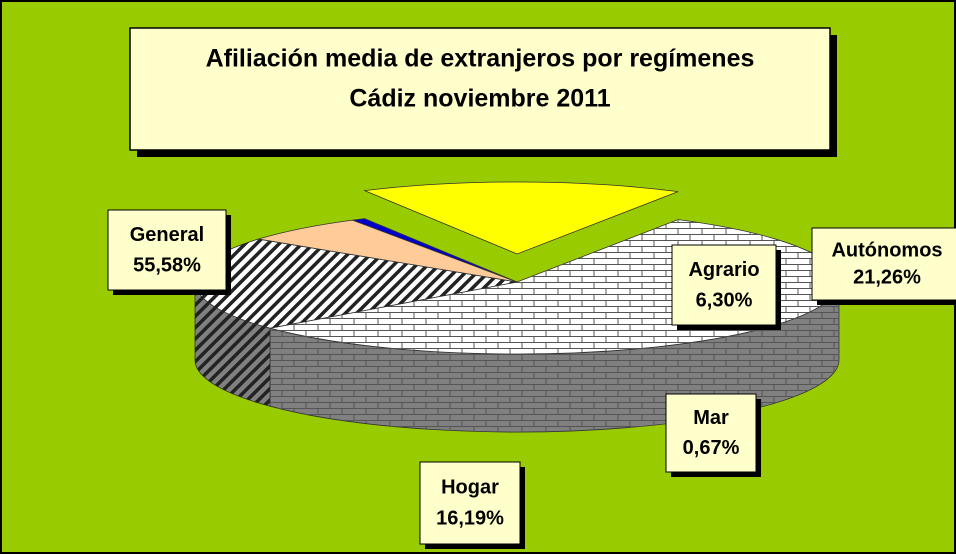 The width and height of the screenshot is (956, 554). Describe the element at coordinates (887, 278) in the screenshot. I see `label-value: 21,26%` at that location.